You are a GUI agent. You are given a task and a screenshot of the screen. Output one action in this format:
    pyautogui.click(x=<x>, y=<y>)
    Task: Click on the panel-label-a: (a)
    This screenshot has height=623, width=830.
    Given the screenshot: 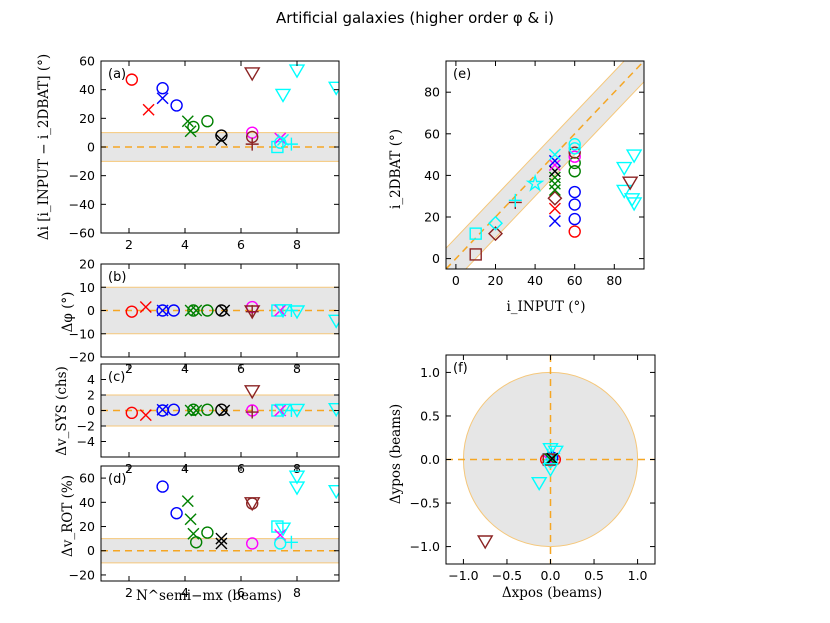 What is the action you would take?
    pyautogui.click(x=117, y=74)
    